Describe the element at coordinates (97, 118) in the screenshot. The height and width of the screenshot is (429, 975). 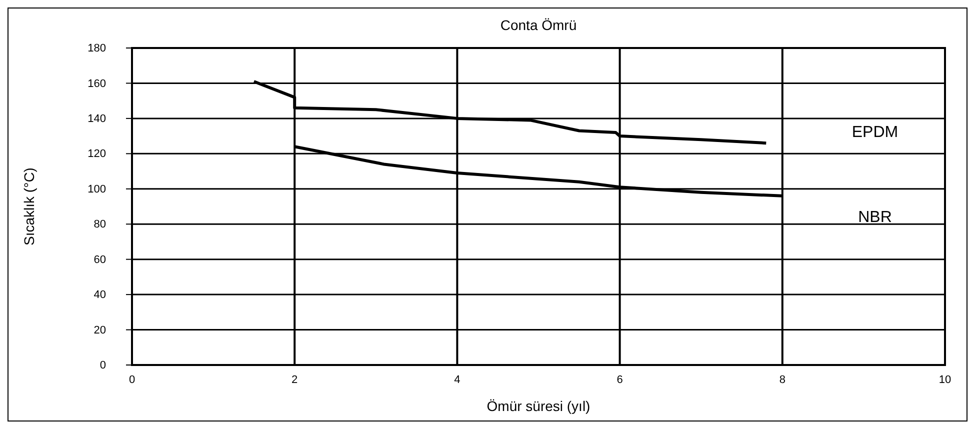
I see `y-tick-label: 140` at that location.